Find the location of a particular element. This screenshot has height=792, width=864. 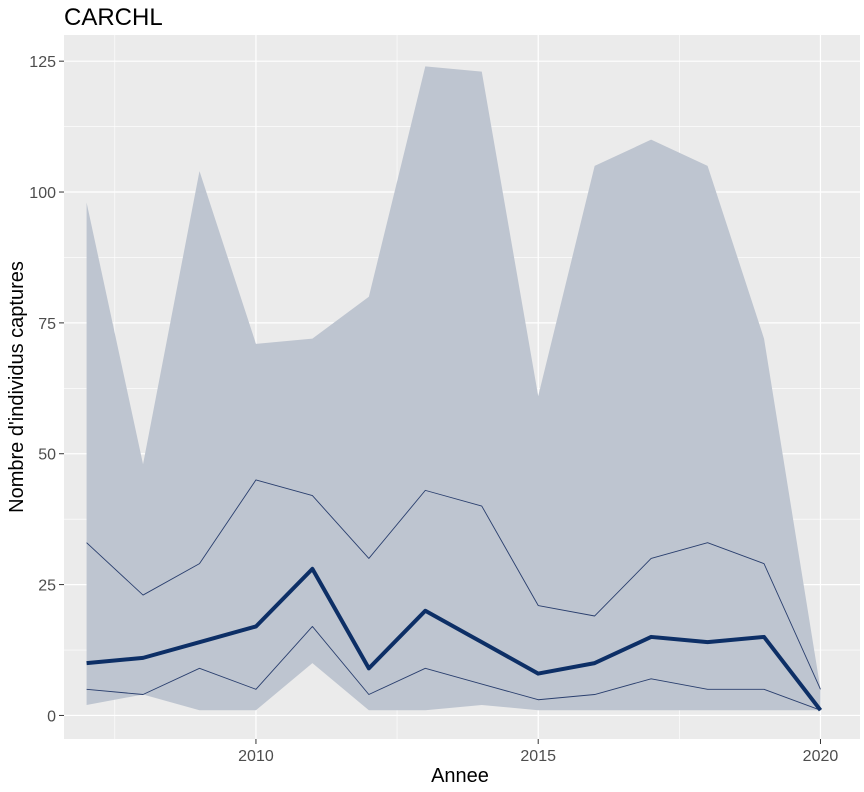

x-tick-label: 2010 is located at coordinates (256, 756).